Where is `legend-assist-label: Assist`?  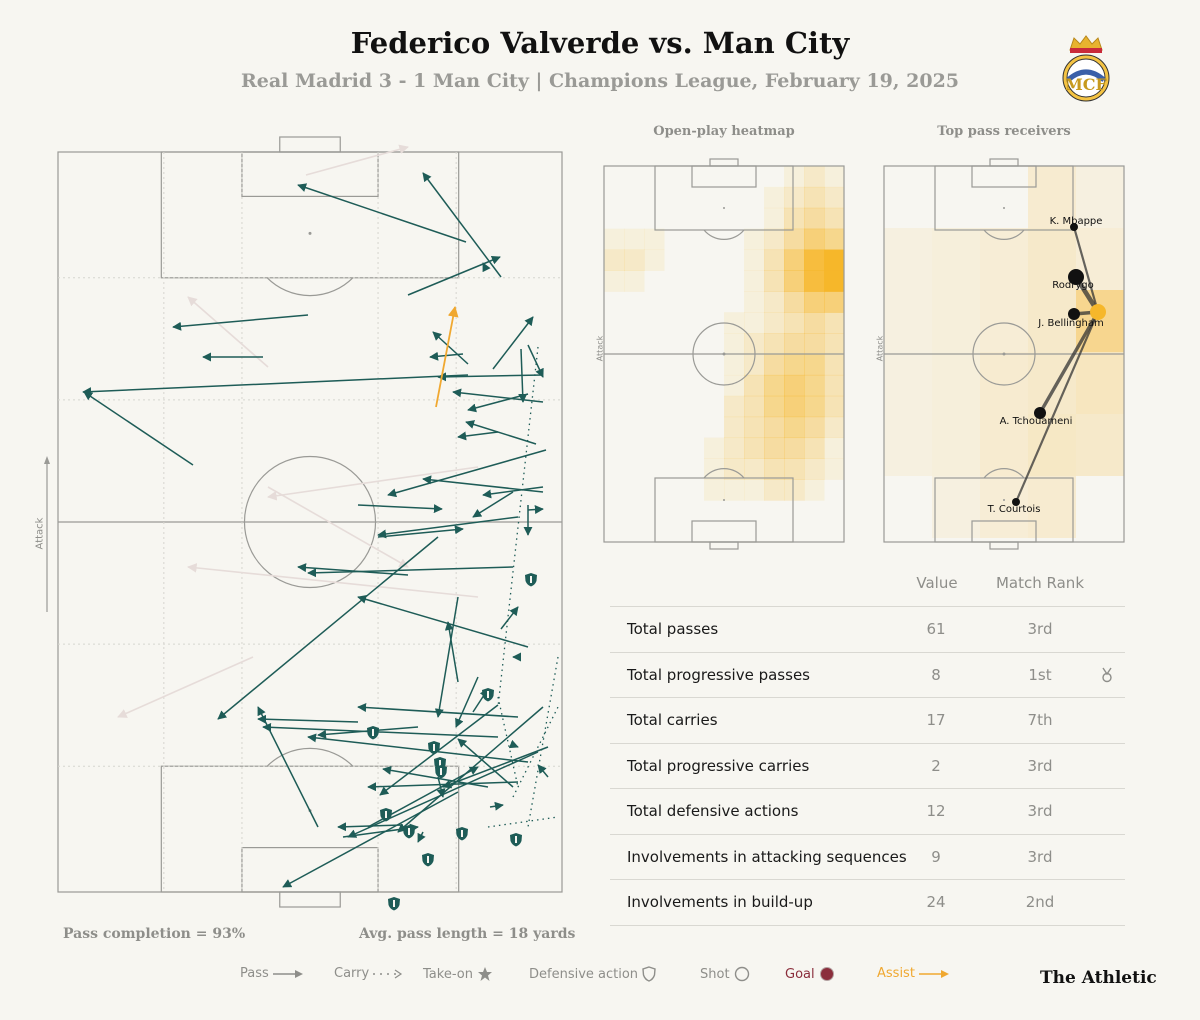
legend-assist-label: Assist is located at coordinates (896, 973).